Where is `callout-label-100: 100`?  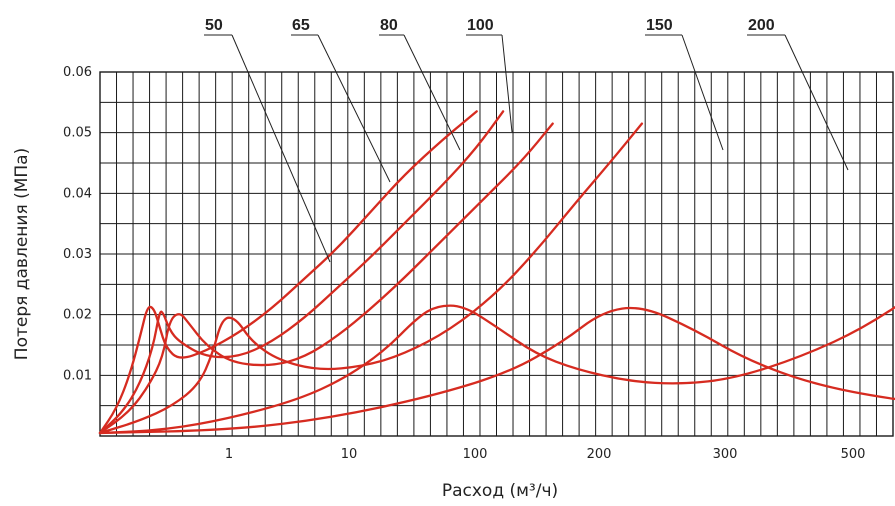
callout-label-100: 100 is located at coordinates (480, 25).